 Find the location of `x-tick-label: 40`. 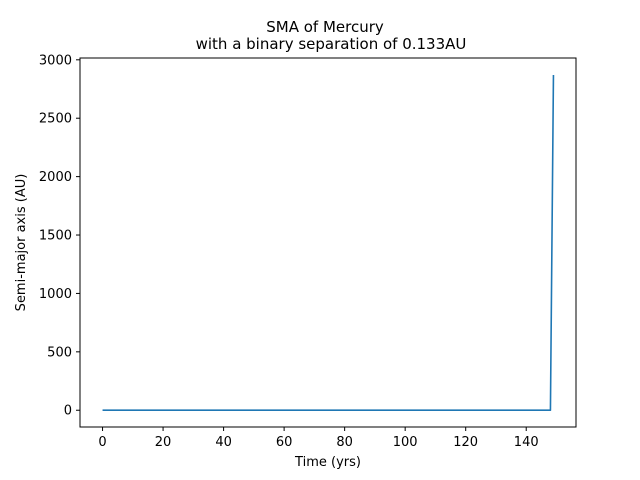

x-tick-label: 40 is located at coordinates (223, 442).